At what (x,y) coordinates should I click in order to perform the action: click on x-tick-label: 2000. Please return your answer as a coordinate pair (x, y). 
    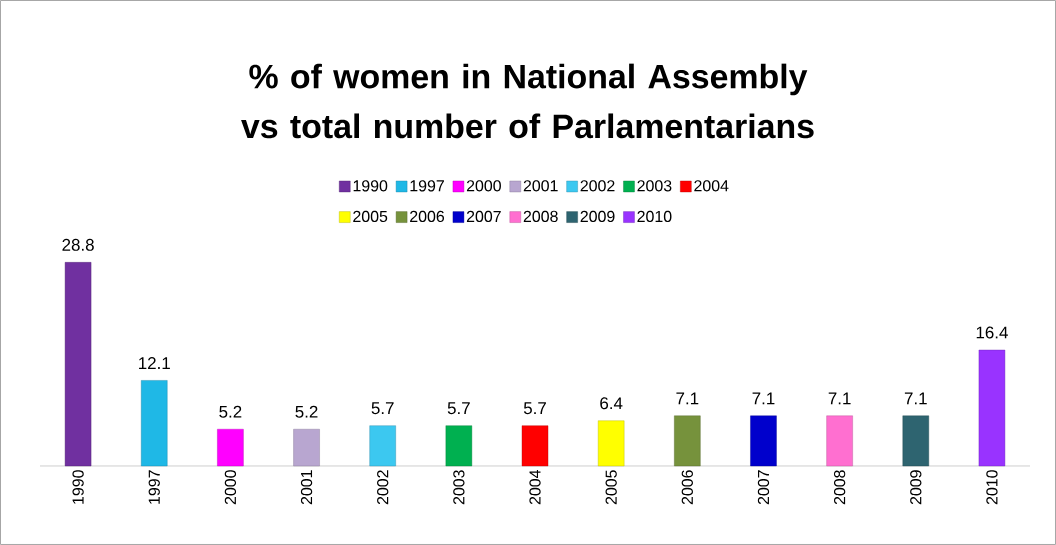
    Looking at the image, I should click on (230, 487).